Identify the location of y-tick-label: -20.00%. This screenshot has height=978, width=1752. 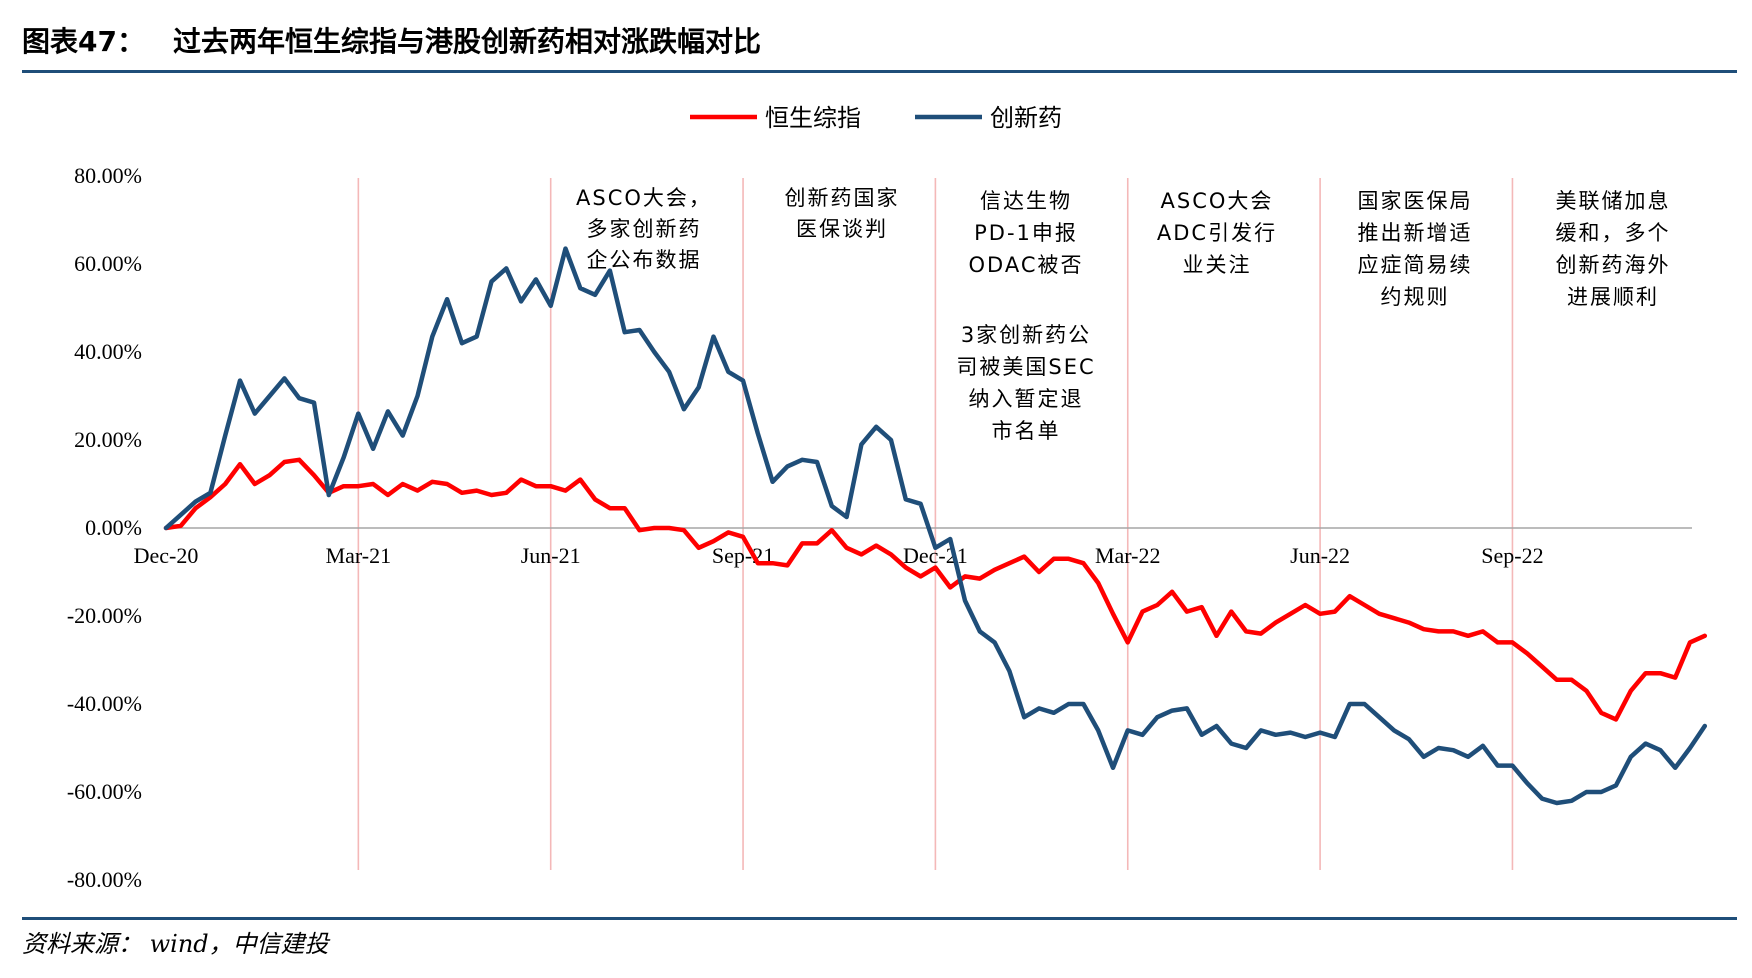
(104, 615).